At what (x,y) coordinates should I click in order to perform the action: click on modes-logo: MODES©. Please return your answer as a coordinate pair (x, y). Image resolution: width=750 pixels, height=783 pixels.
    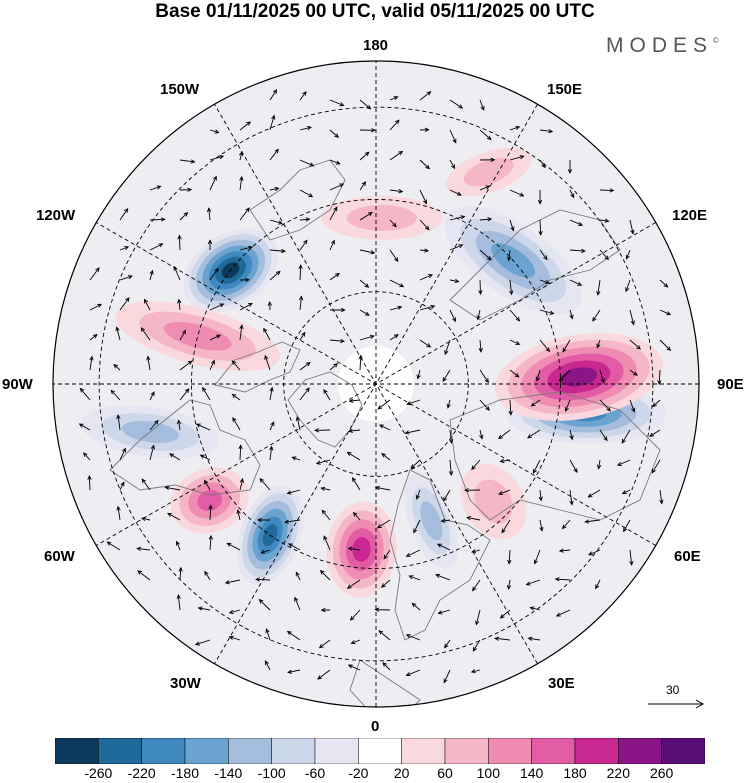
    Looking at the image, I should click on (662, 46).